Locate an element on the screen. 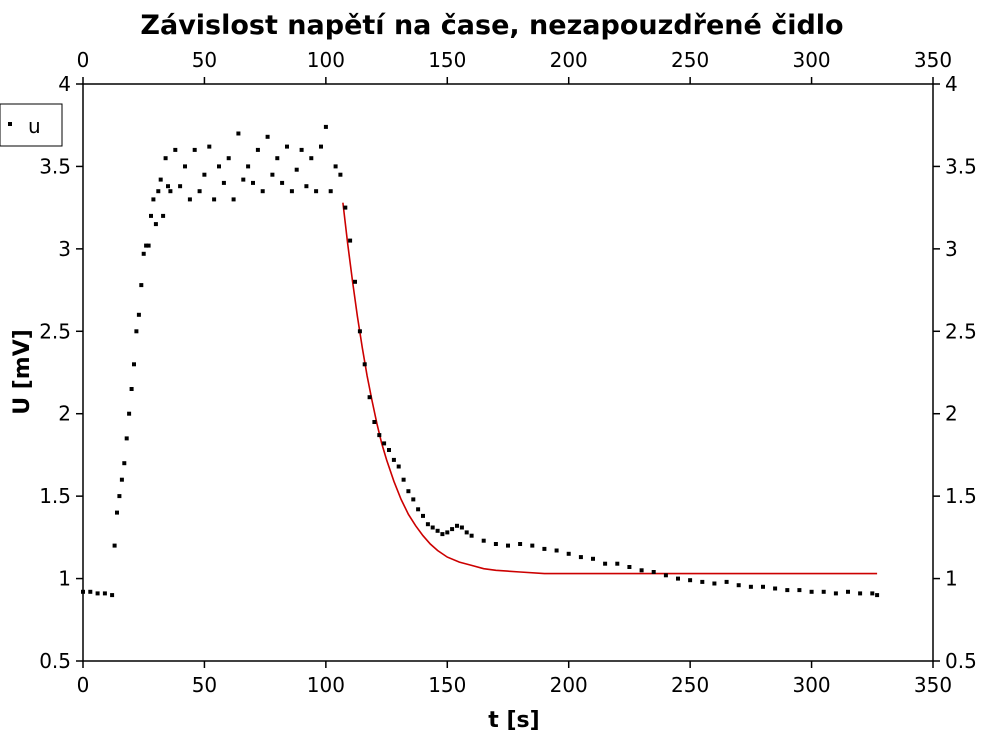  y-tick-label-left: 3.5 is located at coordinates (55, 166).